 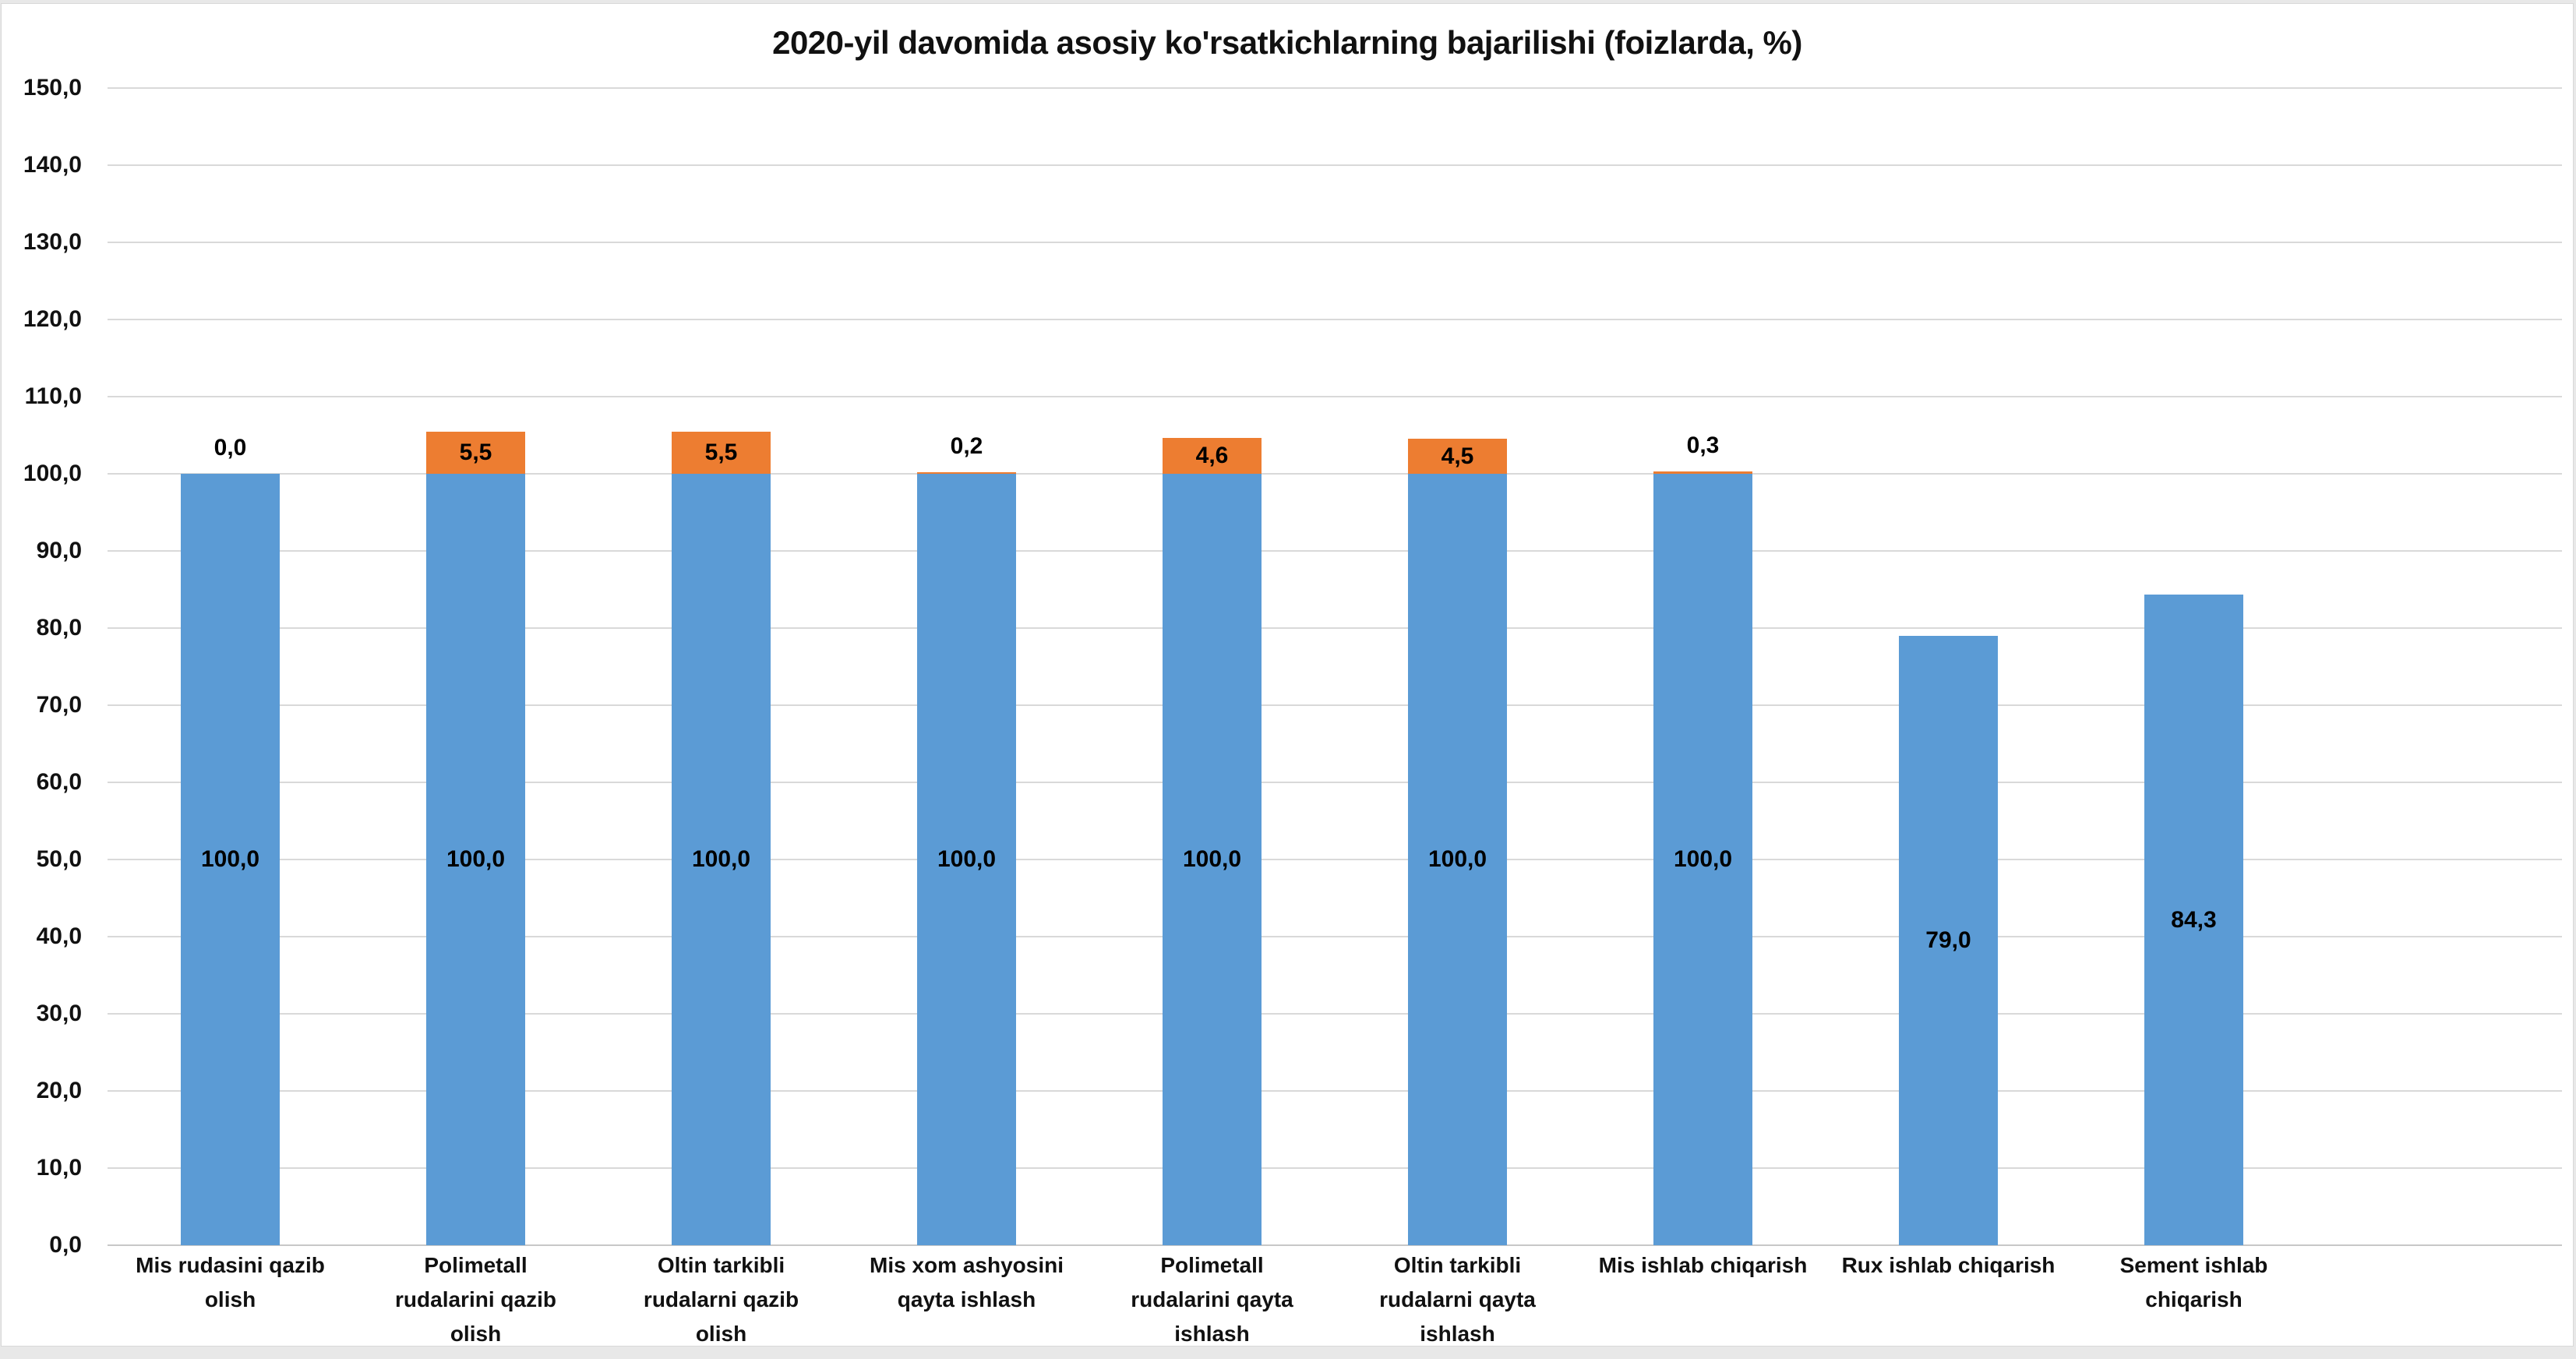 I want to click on category-label: Oltin tarkibli rudalarni qazib olish, so click(x=721, y=1299).